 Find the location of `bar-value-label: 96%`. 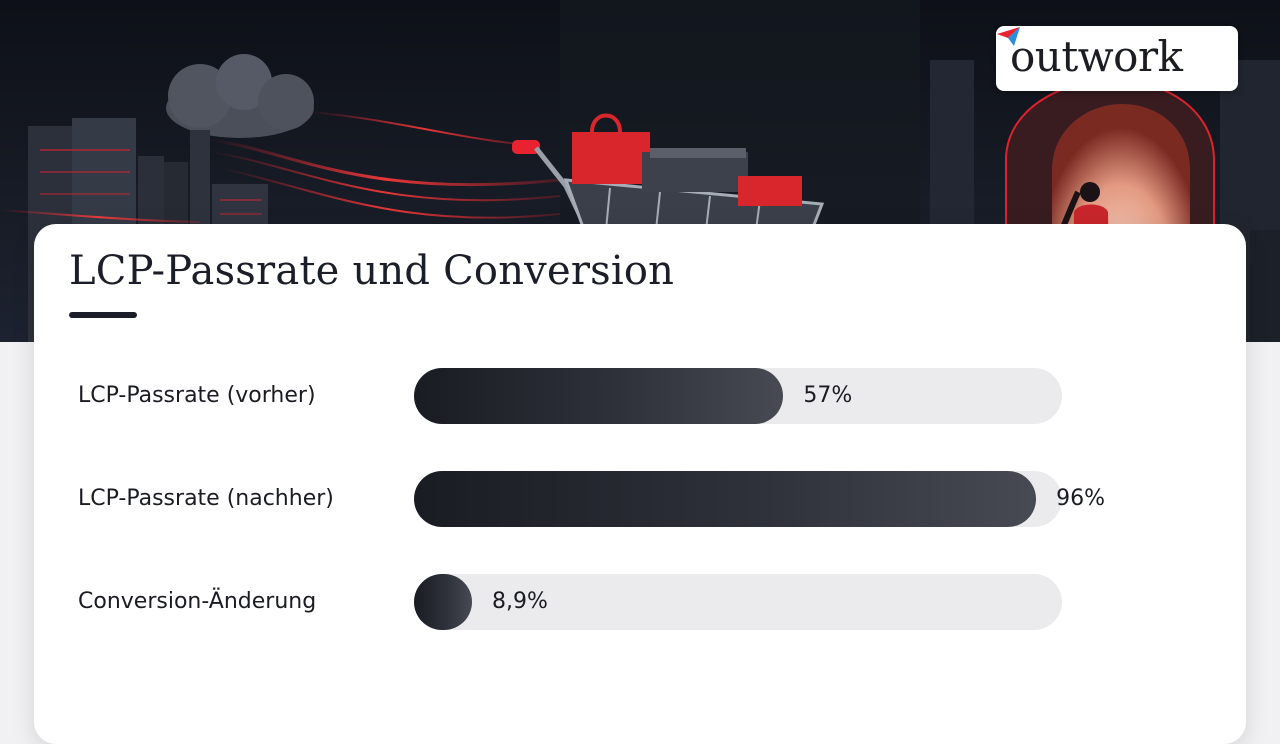

bar-value-label: 96% is located at coordinates (1080, 498).